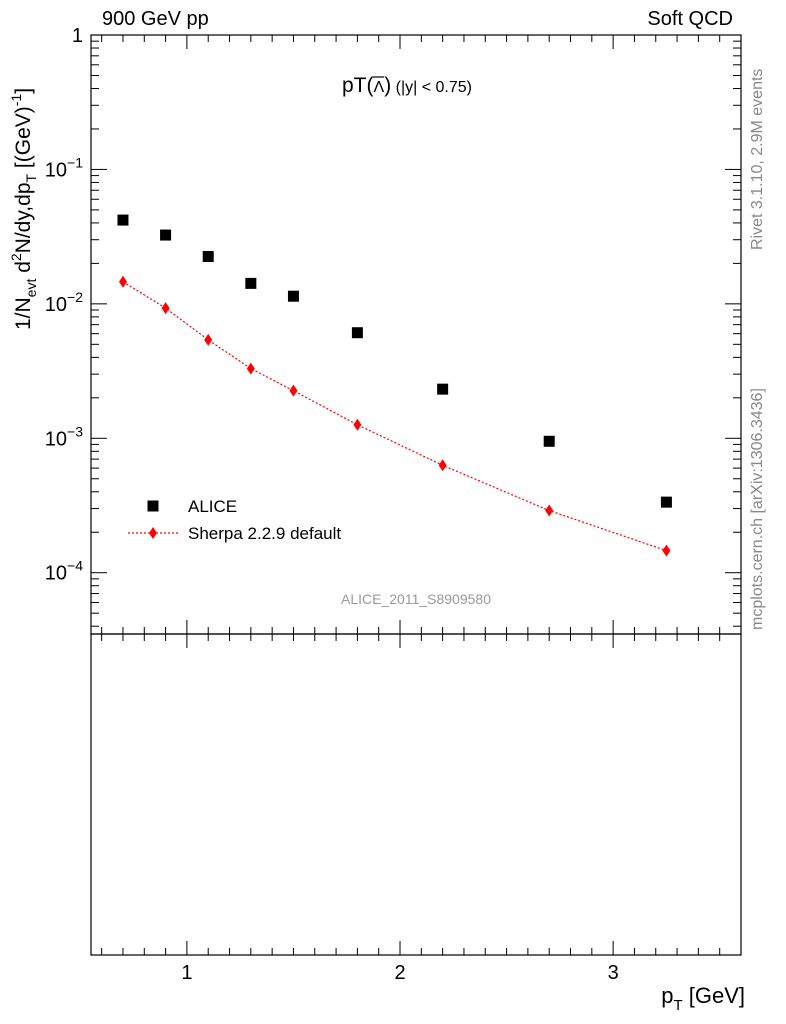  I want to click on legend-entry: Sherpa 2.2.9 default, so click(234, 533).